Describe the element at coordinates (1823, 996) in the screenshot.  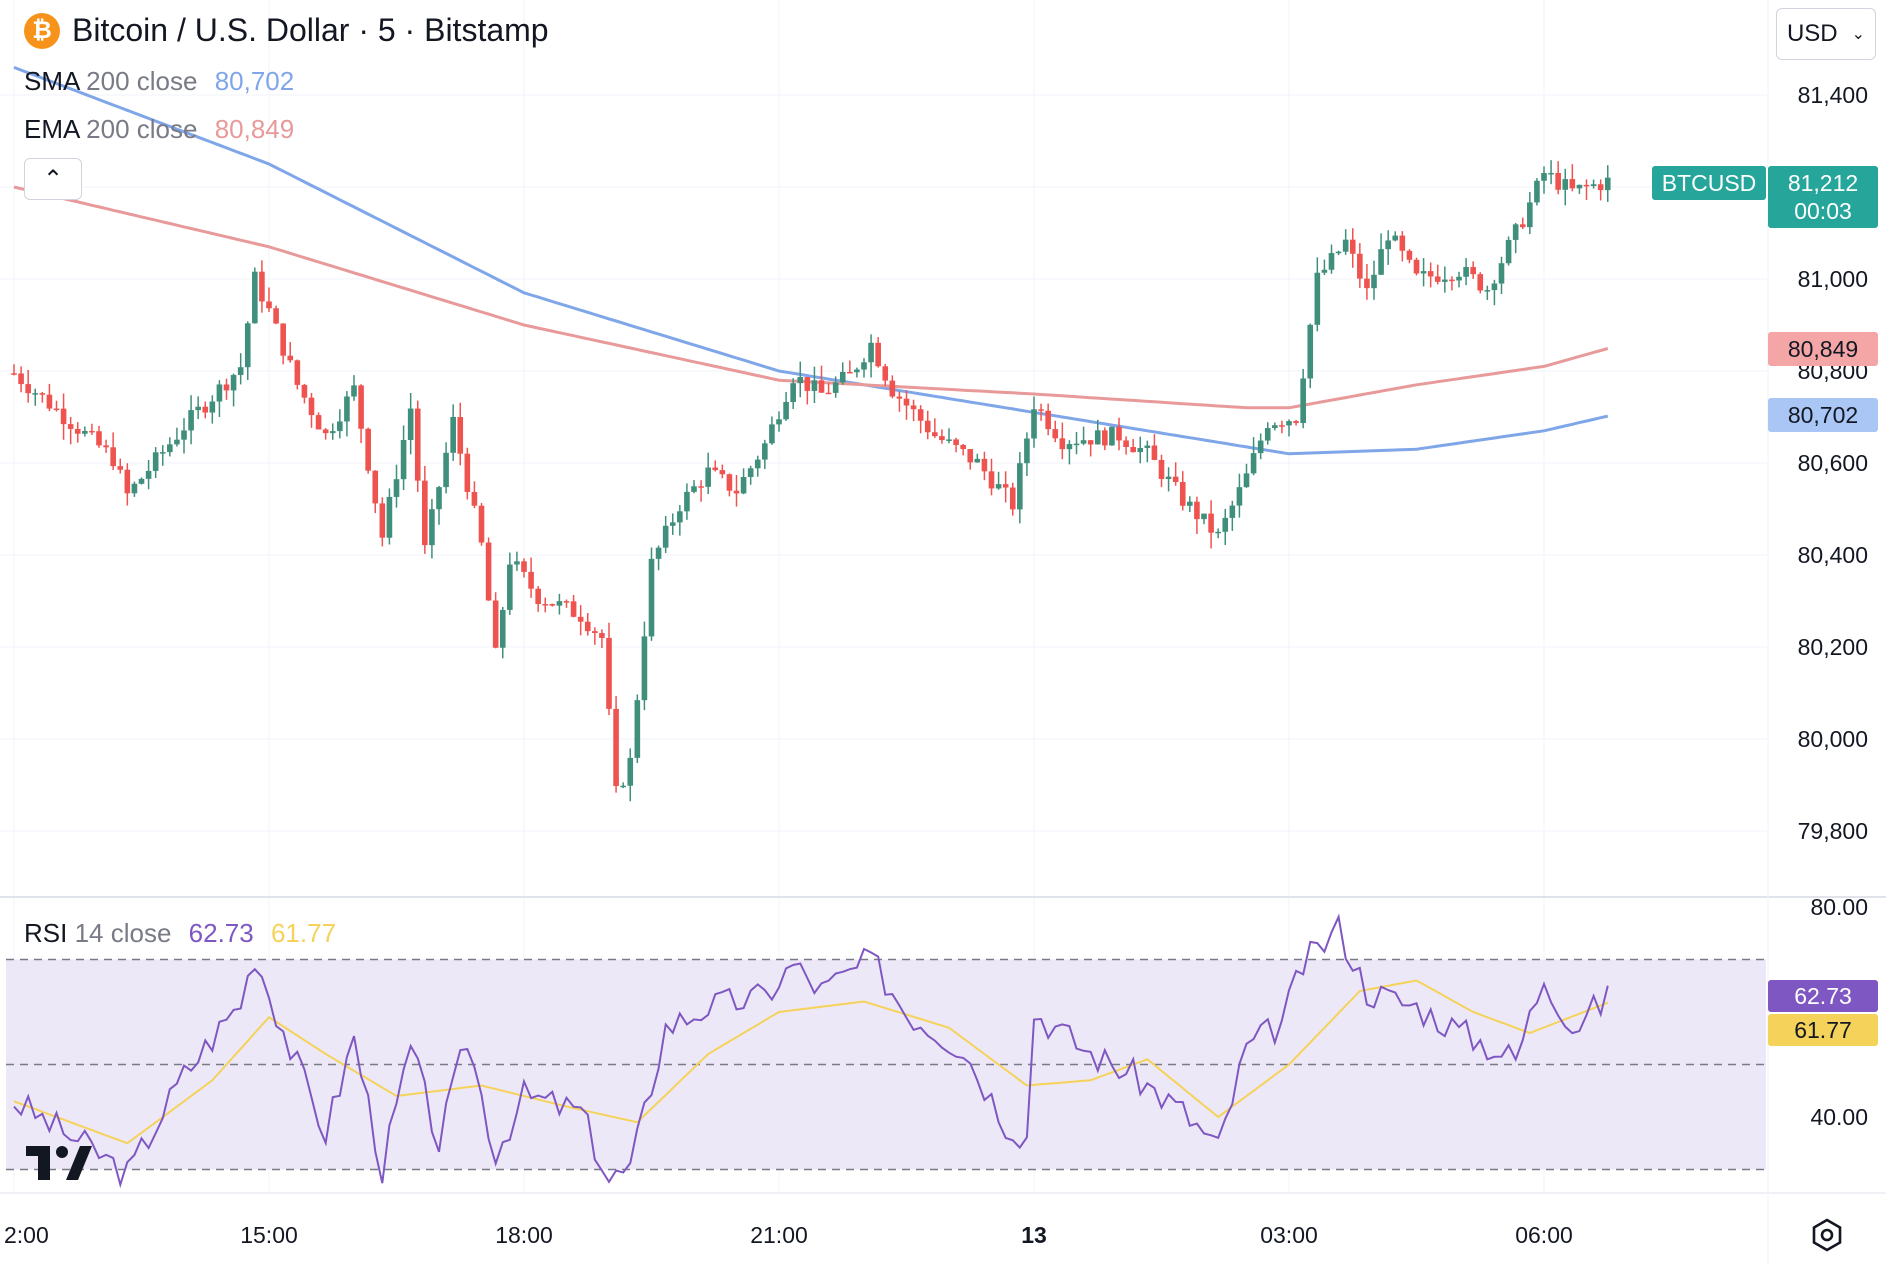
I see `rsi-value-badge: 62.73` at that location.